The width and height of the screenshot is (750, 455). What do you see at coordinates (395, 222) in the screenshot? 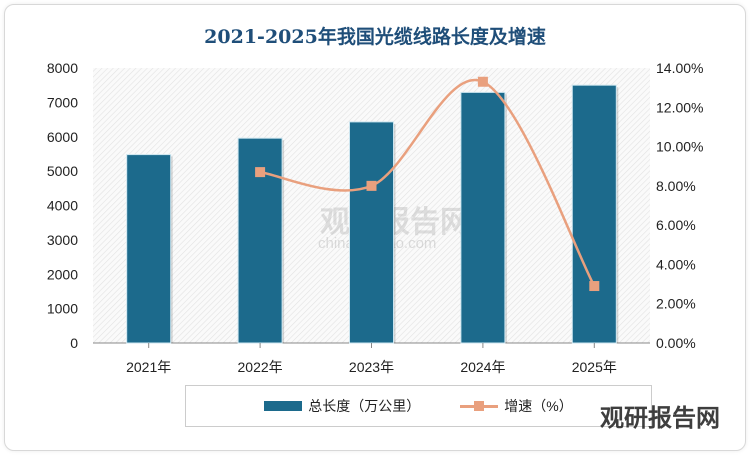
I see `watermark-text: 观研报告网` at bounding box center [395, 222].